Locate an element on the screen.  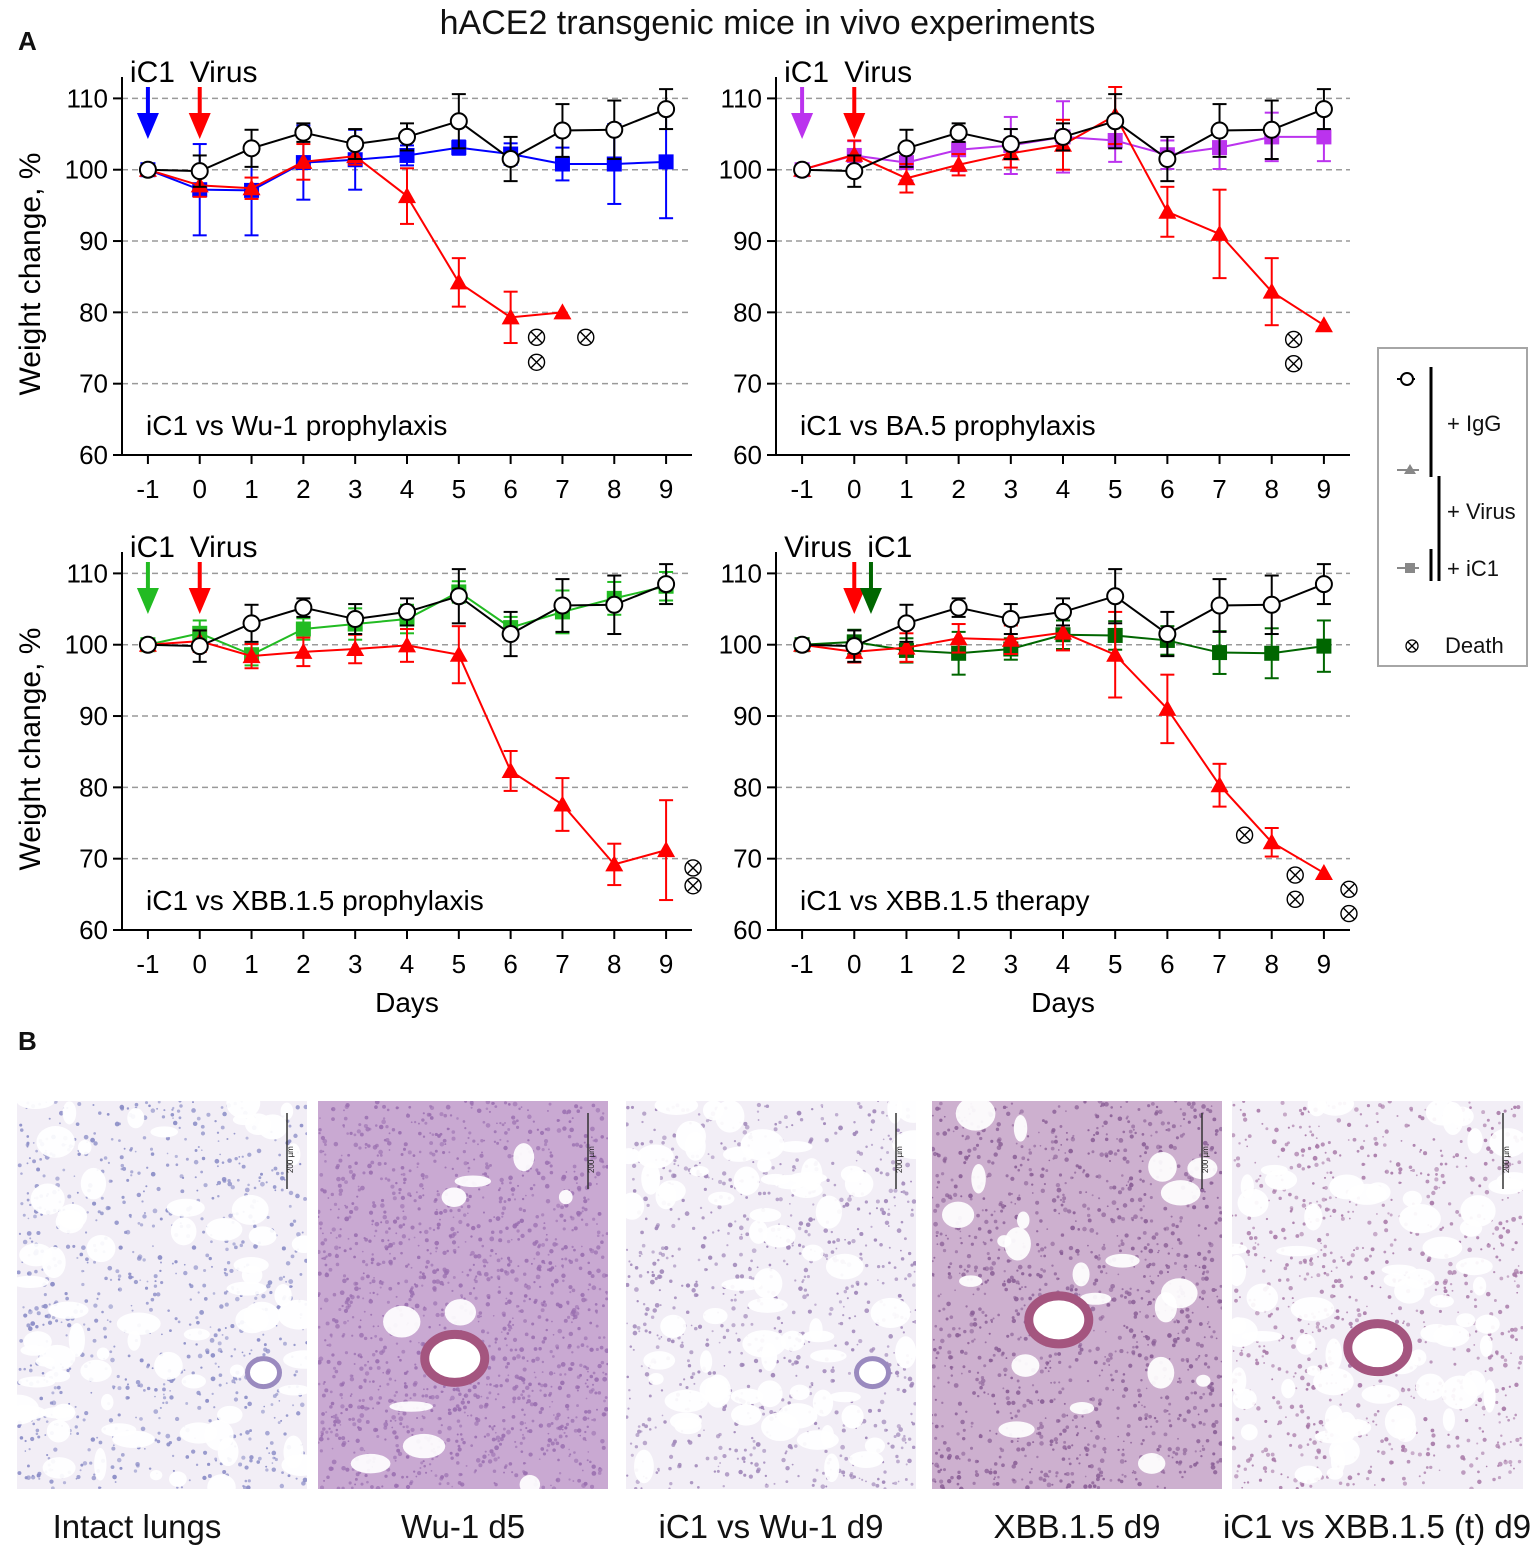
caption-intact-lungs: Intact lungs is located at coordinates (137, 1526).